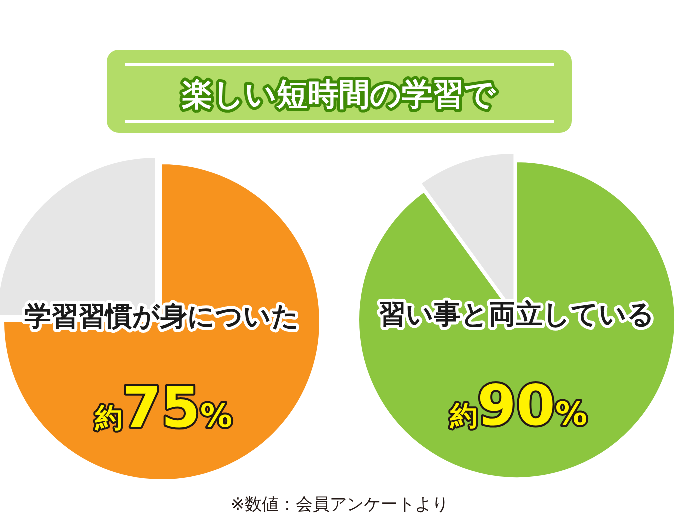 This screenshot has height=529, width=680. Describe the element at coordinates (517, 315) in the screenshot. I see `slice-label: 習い事と両立している` at that location.